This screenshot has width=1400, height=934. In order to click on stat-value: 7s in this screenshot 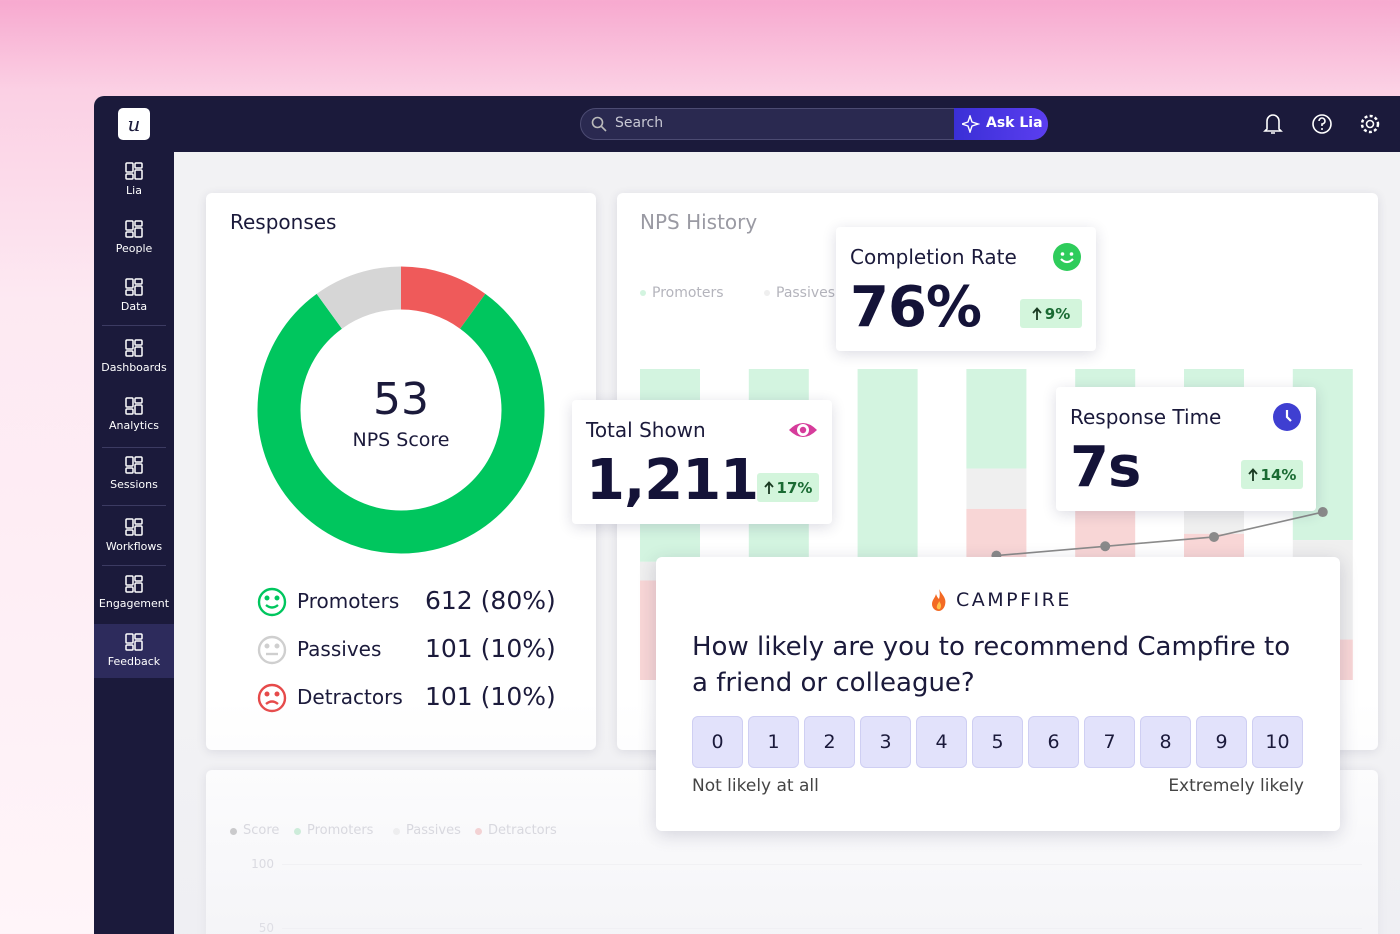, I will do `click(1105, 467)`.